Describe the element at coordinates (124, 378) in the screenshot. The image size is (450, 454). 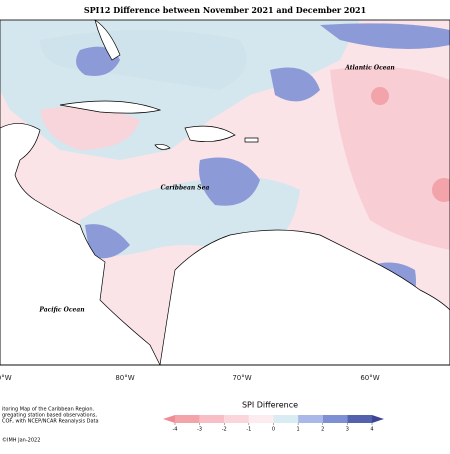
I see `longitude-label: 80°W` at that location.